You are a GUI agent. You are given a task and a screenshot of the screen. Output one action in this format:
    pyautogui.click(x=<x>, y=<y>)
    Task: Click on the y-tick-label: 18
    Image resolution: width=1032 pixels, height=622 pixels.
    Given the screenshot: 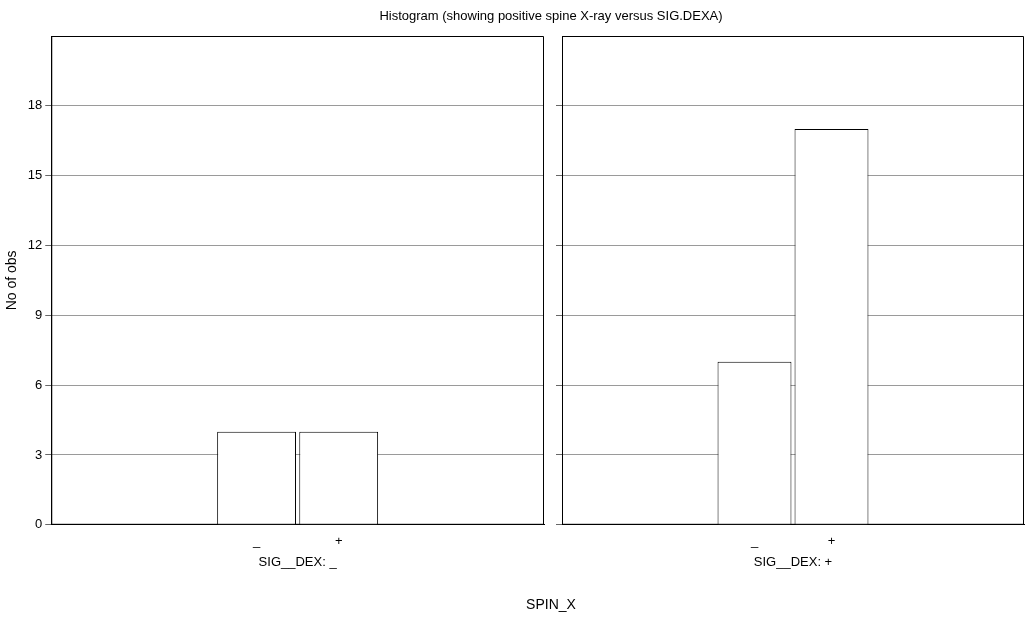 What is the action you would take?
    pyautogui.click(x=35, y=105)
    